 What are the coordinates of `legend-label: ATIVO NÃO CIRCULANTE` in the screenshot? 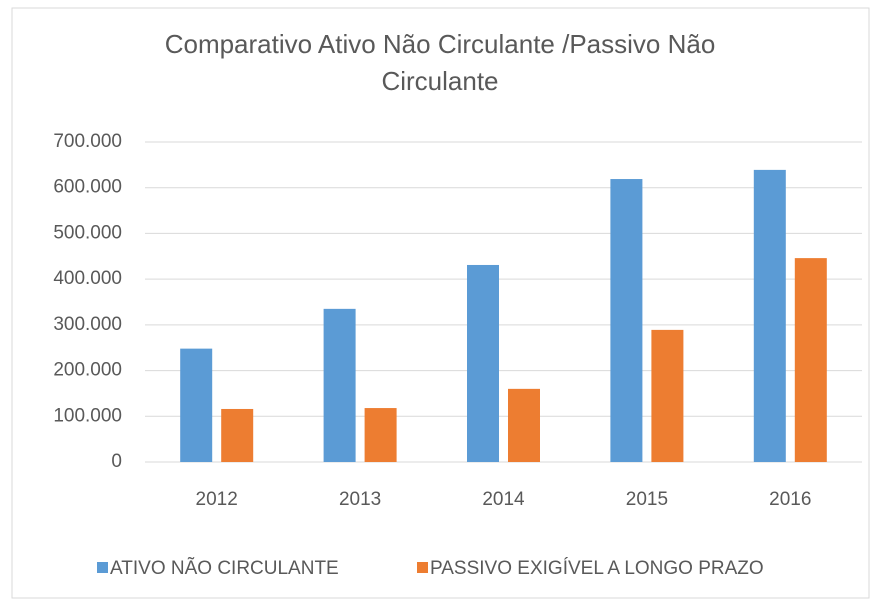 It's located at (224, 568).